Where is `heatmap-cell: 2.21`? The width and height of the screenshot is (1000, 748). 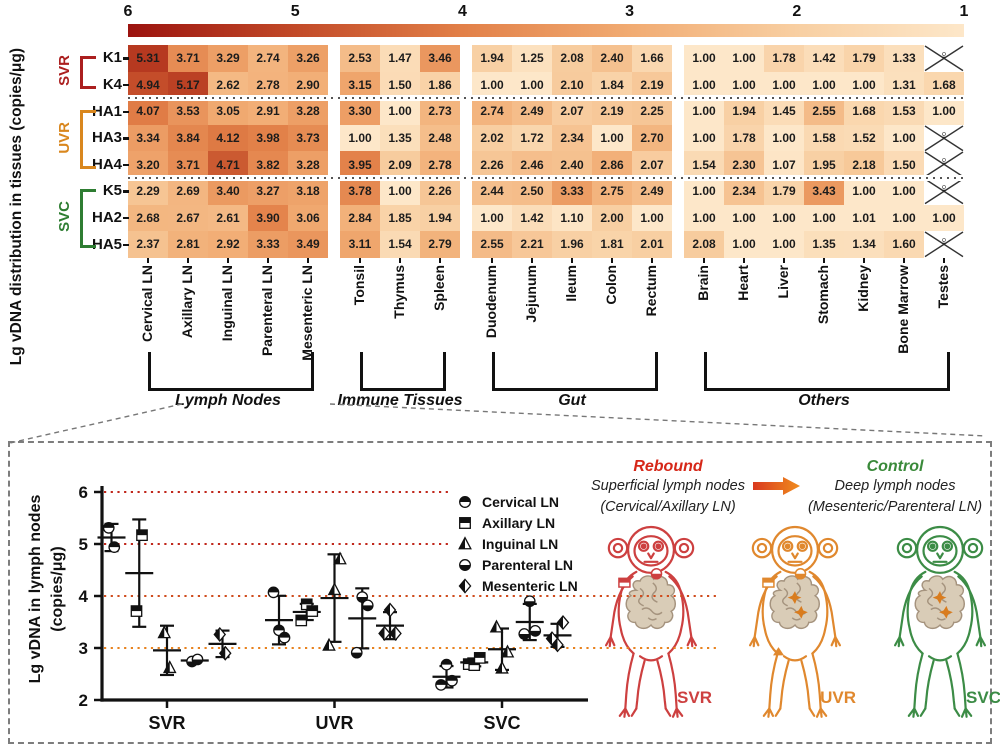
heatmap-cell: 2.21 is located at coordinates (532, 244).